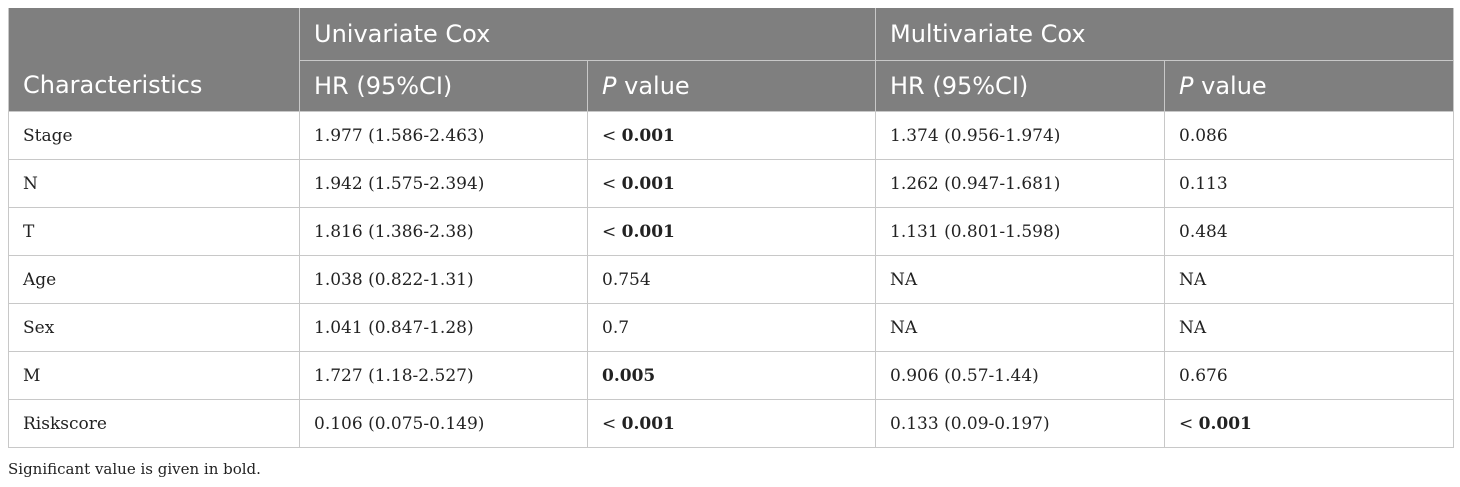  What do you see at coordinates (154, 423) in the screenshot?
I see `cell-characteristic: Riskscore` at bounding box center [154, 423].